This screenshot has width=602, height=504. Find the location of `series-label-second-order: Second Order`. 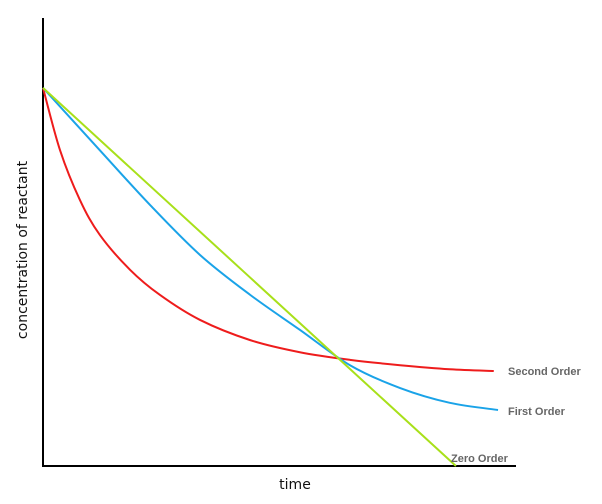

series-label-second-order: Second Order is located at coordinates (544, 372).